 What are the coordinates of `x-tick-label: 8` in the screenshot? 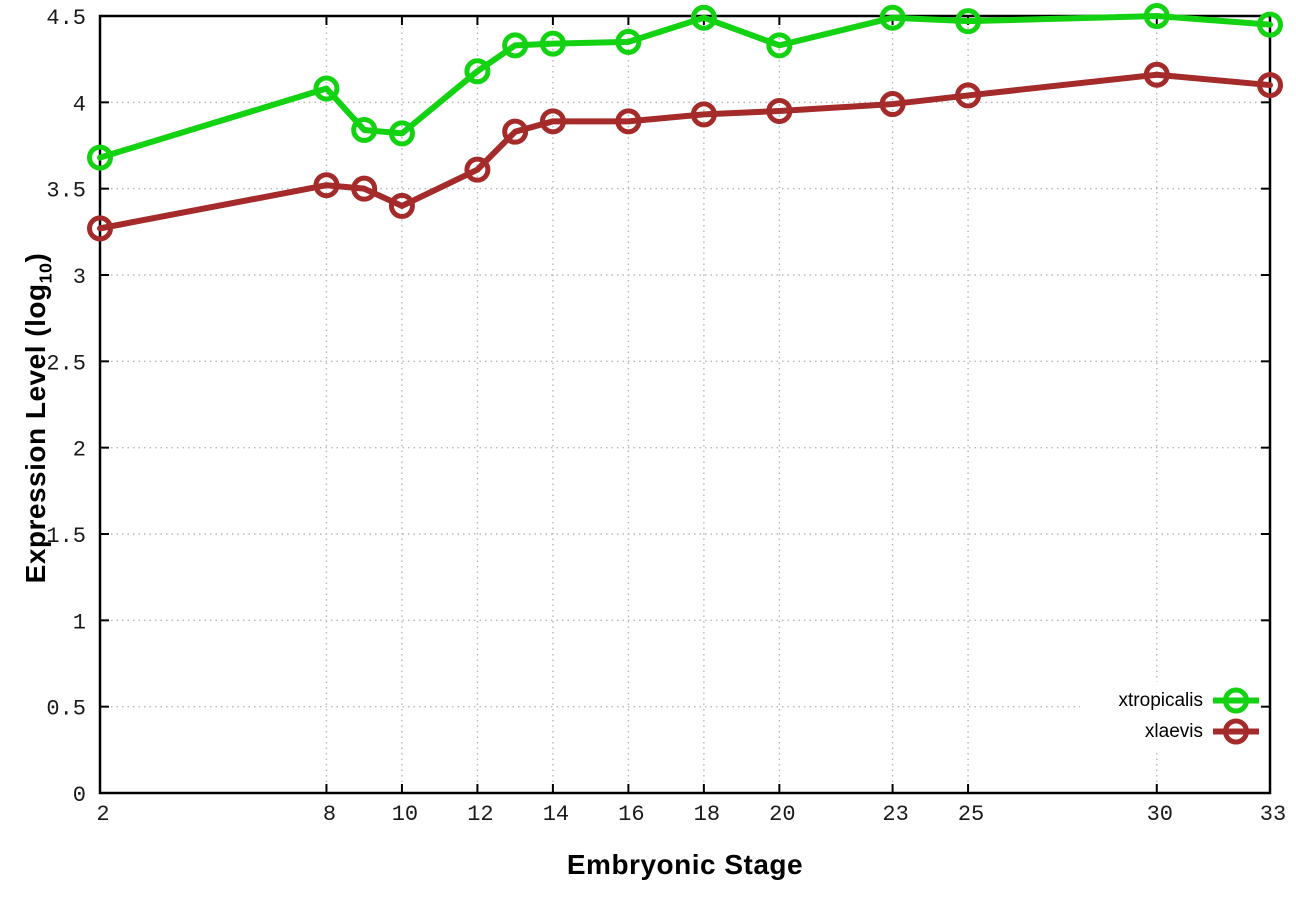 It's located at (329, 814).